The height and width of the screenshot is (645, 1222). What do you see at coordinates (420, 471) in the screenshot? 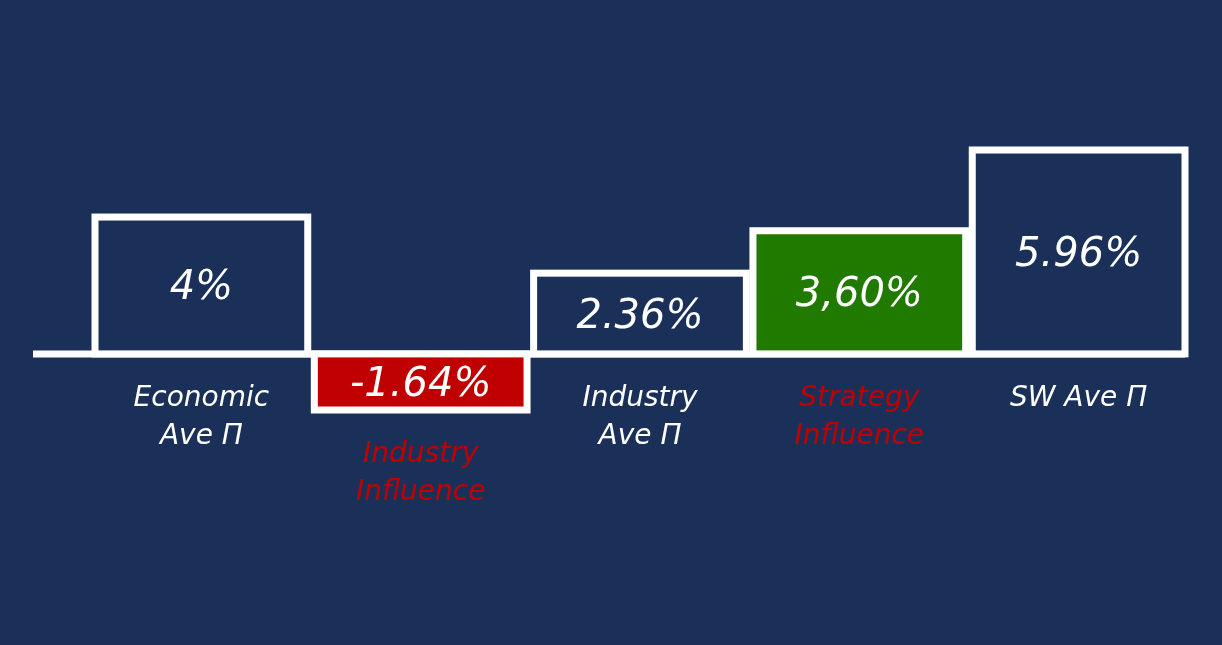
I see `x-tick-label: Industry Influence` at bounding box center [420, 471].